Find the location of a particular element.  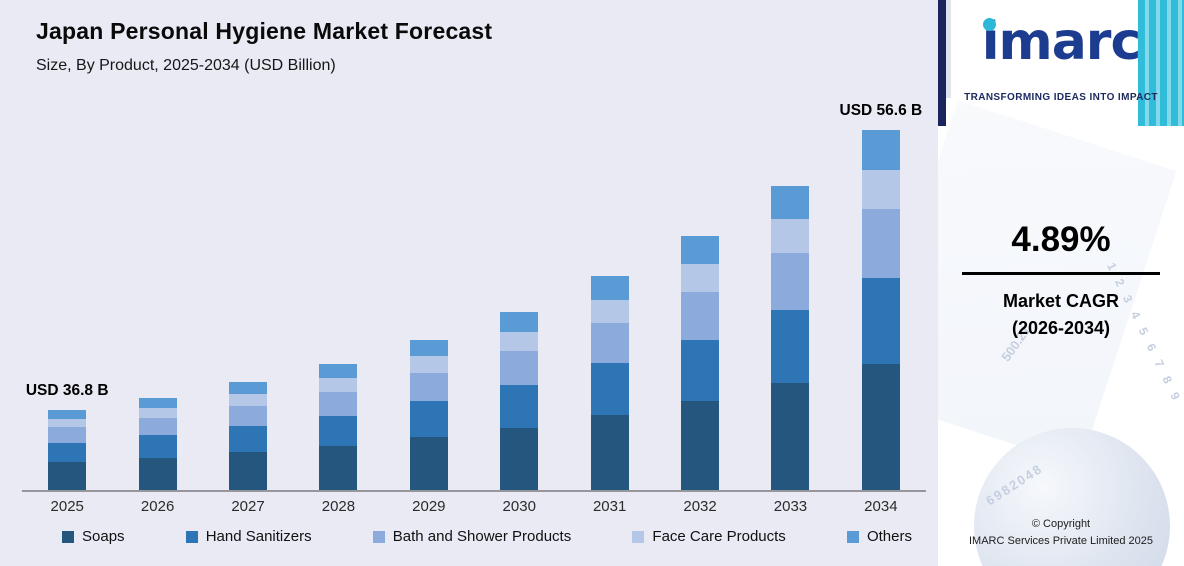

legend-label: Others is located at coordinates (889, 536).